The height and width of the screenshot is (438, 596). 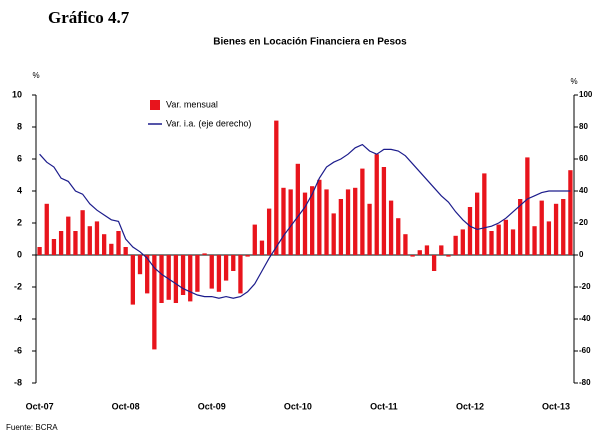 What do you see at coordinates (19, 254) in the screenshot?
I see `y-tick-label: 0` at bounding box center [19, 254].